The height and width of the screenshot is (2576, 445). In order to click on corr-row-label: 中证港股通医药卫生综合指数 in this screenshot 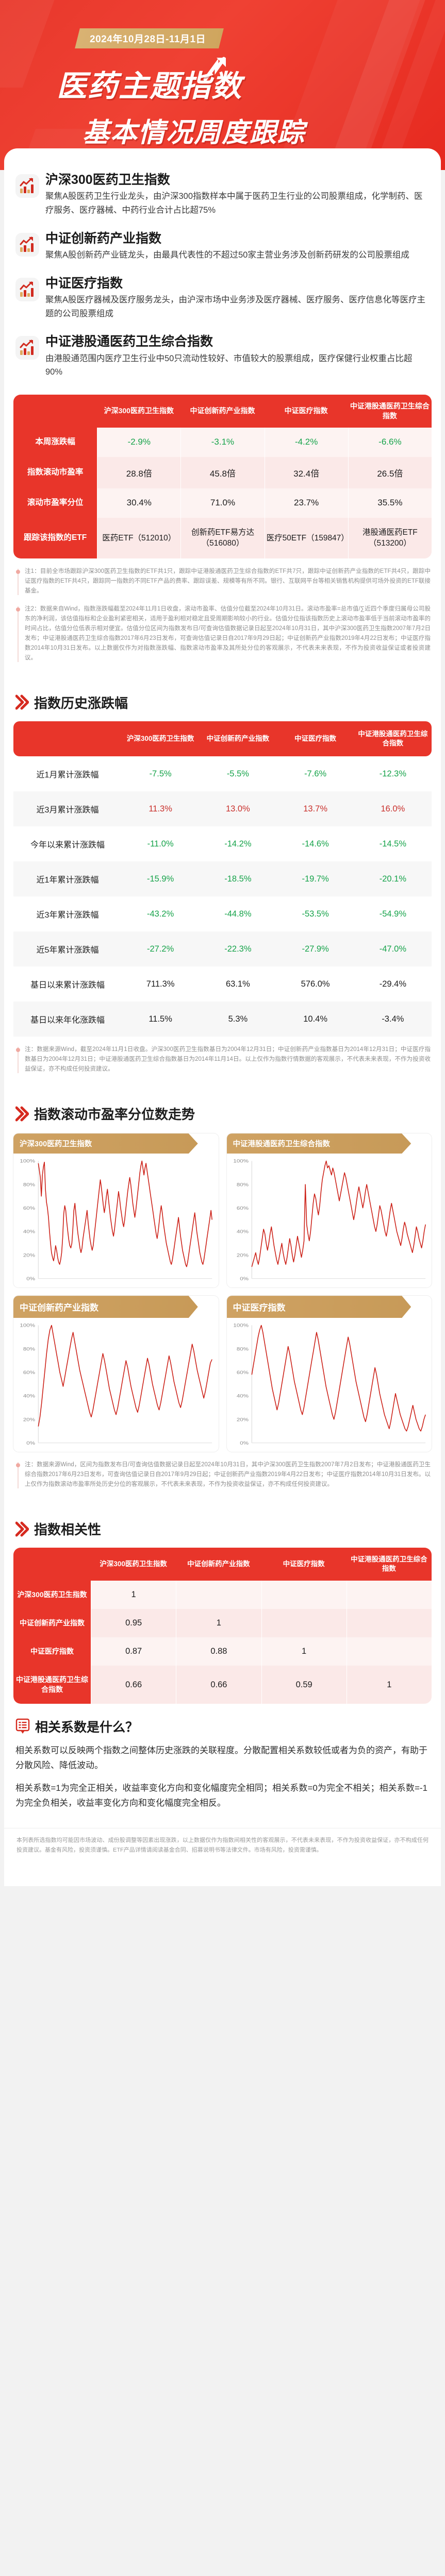, I will do `click(52, 1685)`.